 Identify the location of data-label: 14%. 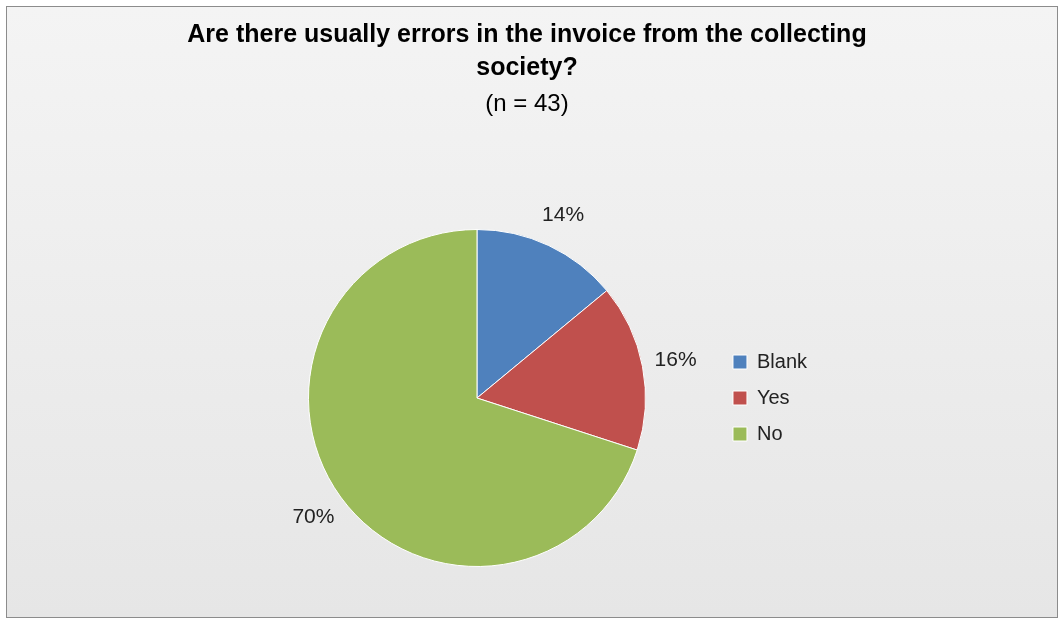
(563, 213).